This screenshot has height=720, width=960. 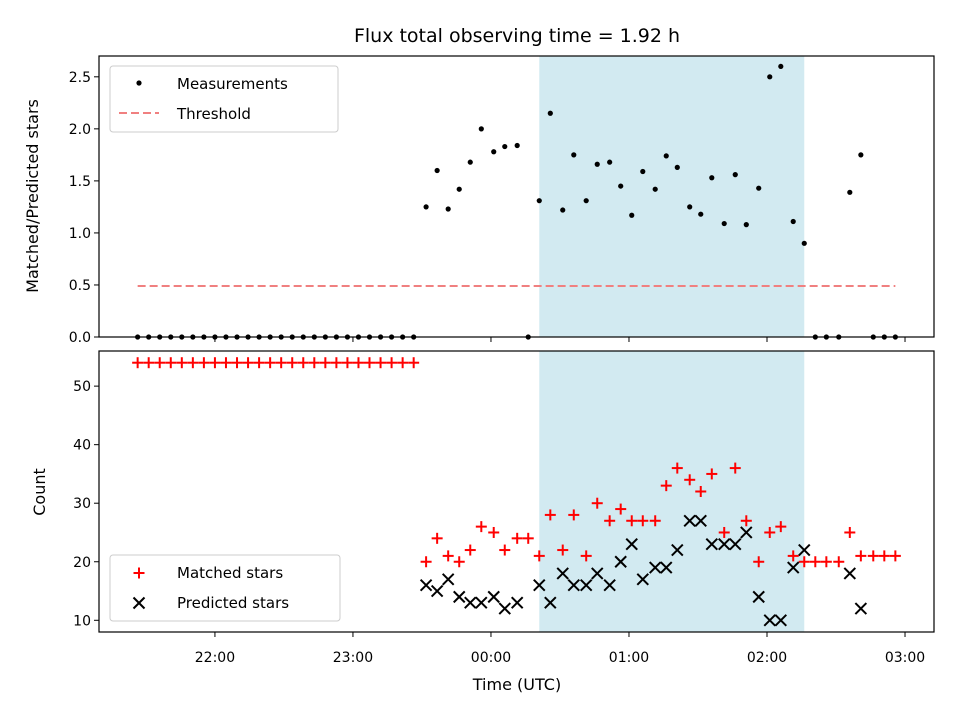 What do you see at coordinates (905, 658) in the screenshot?
I see `x-tick-label: 03:00` at bounding box center [905, 658].